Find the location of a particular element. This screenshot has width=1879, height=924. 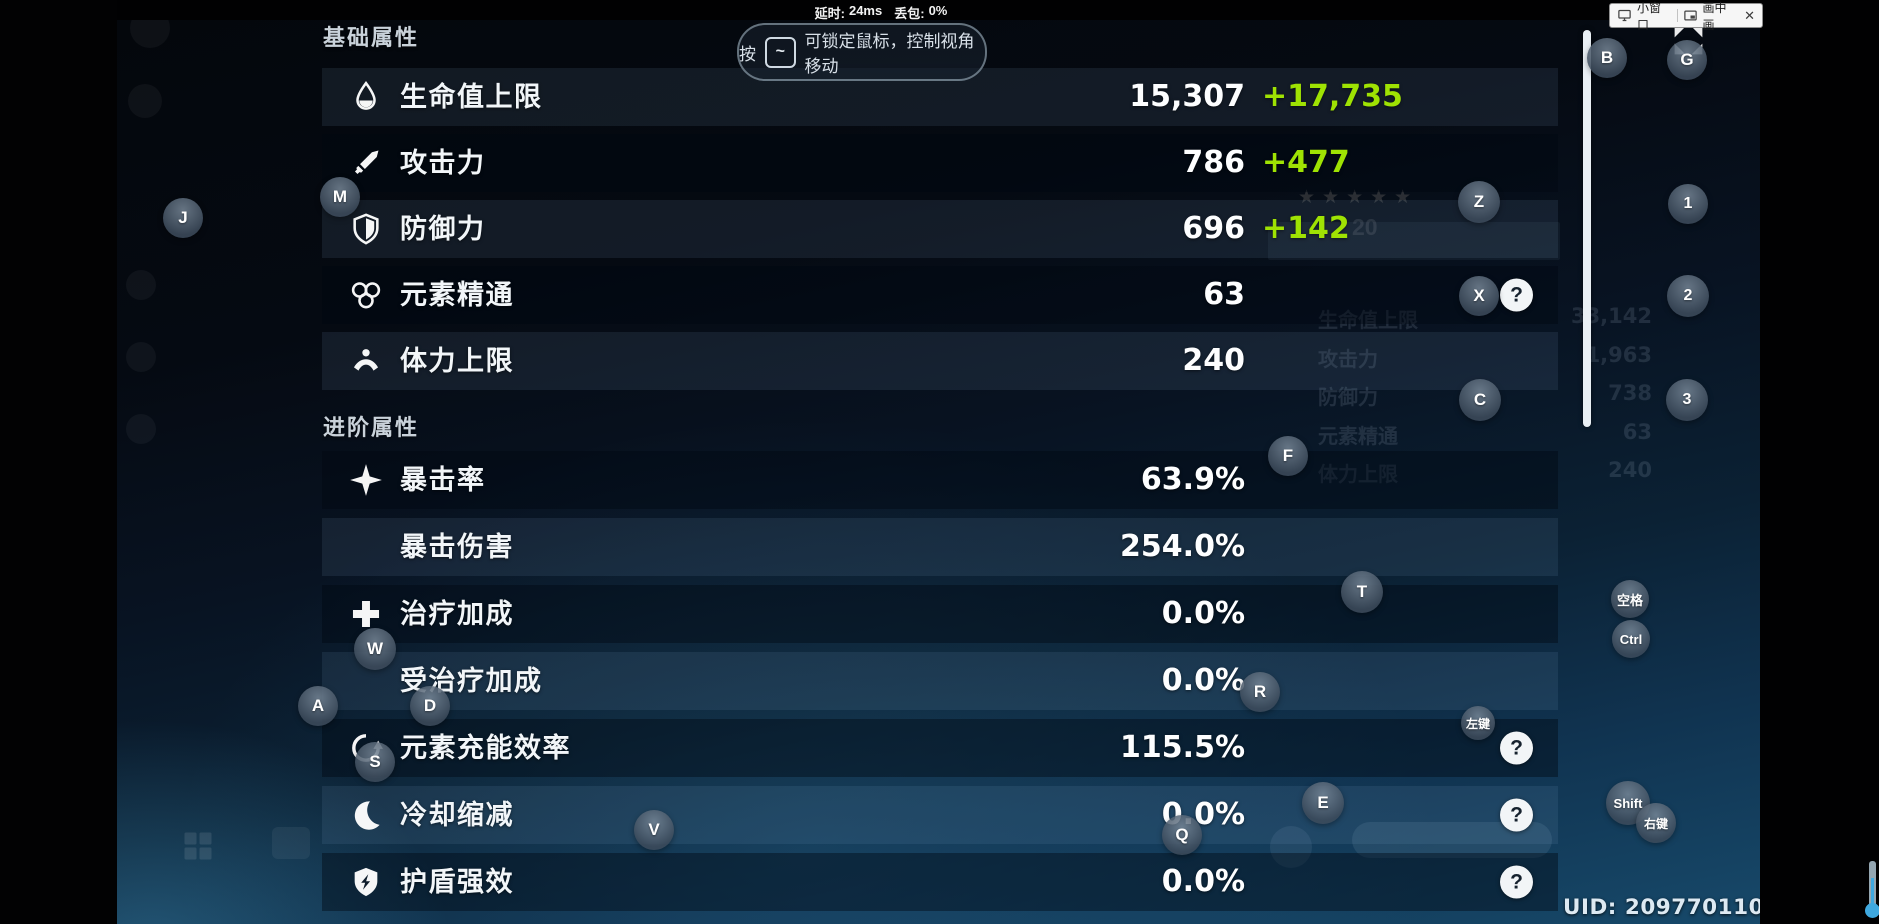

small-window-button: 小窗口 is located at coordinates (1649, 16).